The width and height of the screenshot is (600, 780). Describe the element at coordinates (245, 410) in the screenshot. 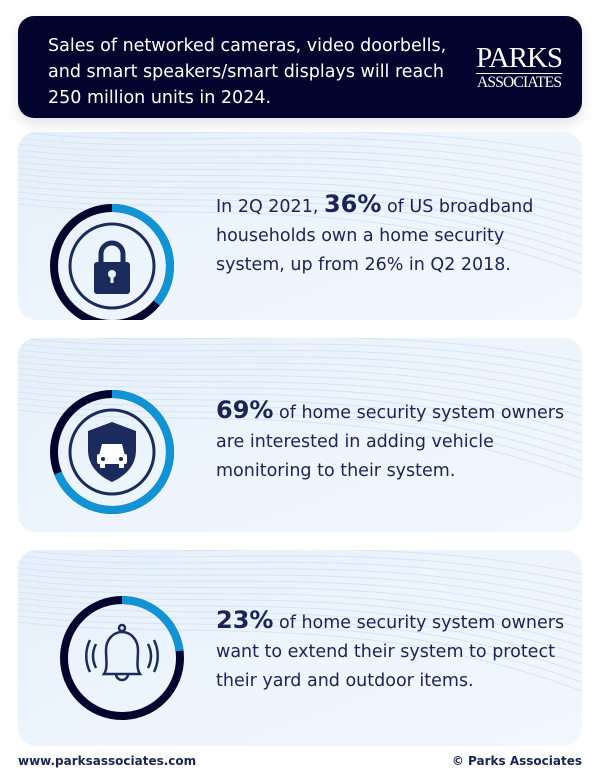

I see `stat-highlight: 69%` at that location.